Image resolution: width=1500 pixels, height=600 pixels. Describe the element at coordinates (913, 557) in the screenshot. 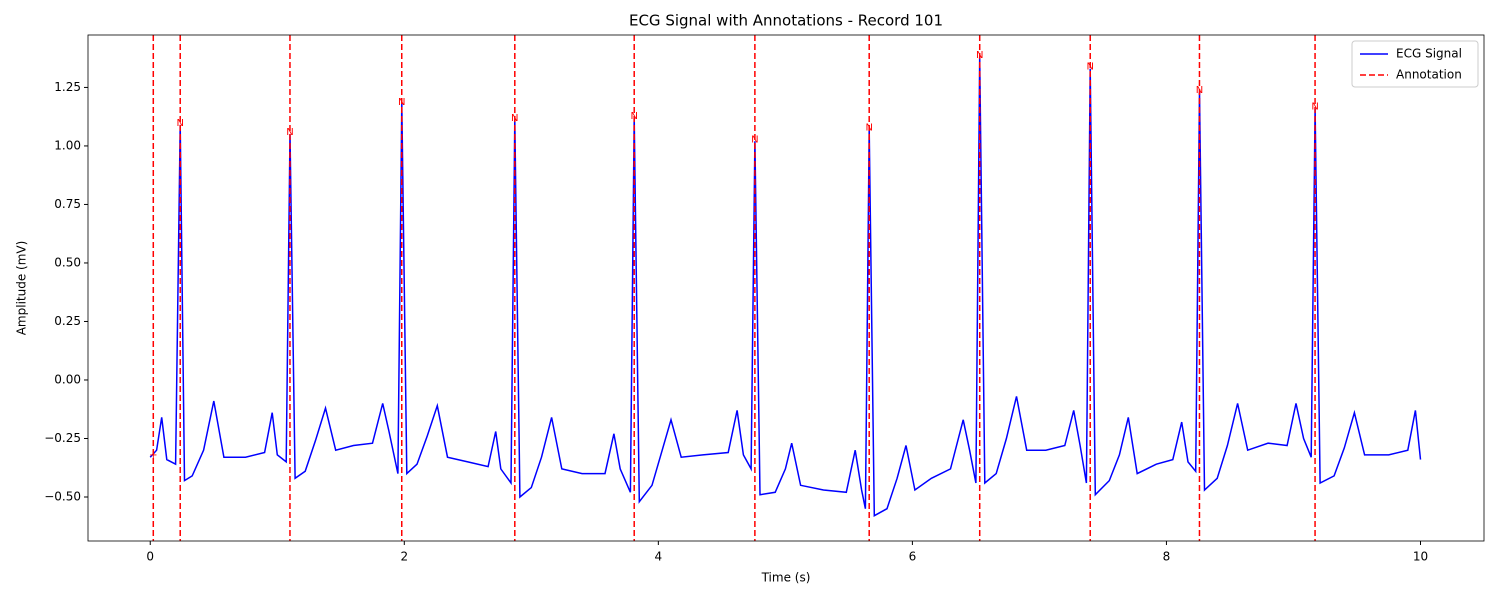

I see `x-tick-label: 6` at that location.